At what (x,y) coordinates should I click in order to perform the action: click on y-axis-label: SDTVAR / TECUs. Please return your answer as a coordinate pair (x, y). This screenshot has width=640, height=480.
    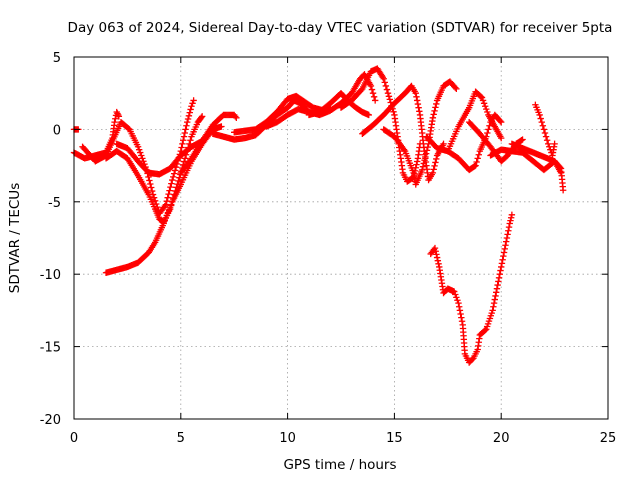
    Looking at the image, I should click on (15, 238).